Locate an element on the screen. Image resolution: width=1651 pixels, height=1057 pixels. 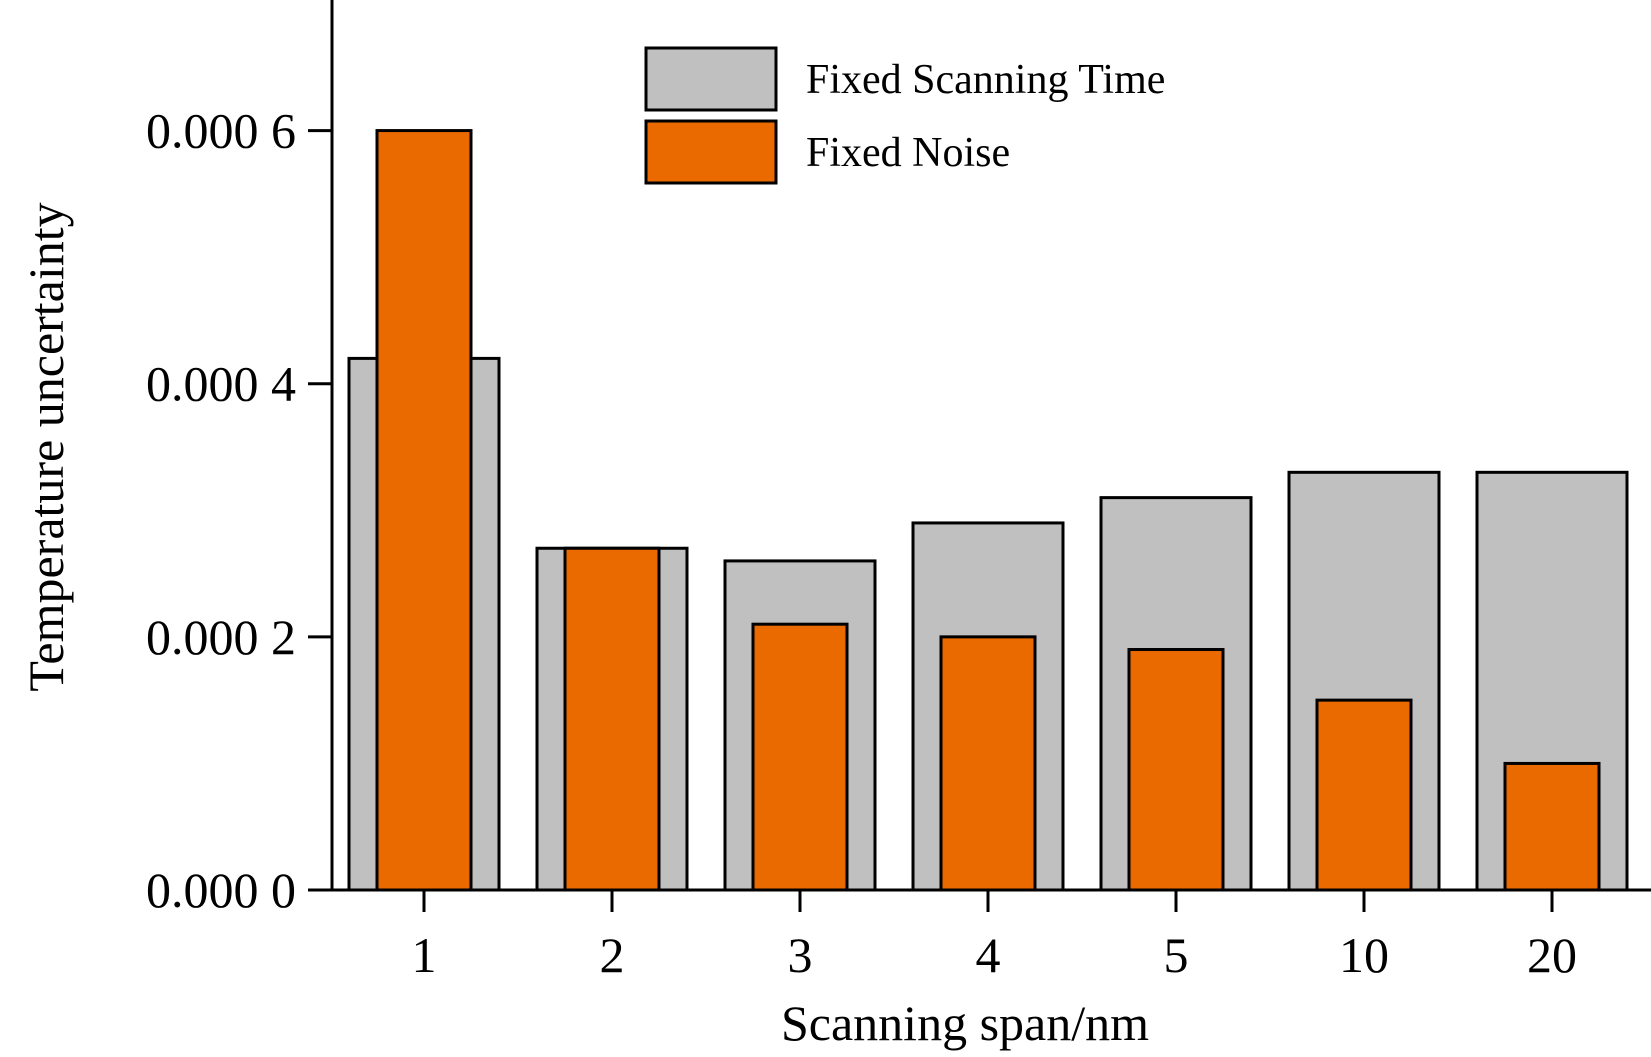
legend-label: Fixed Noise is located at coordinates (908, 153).